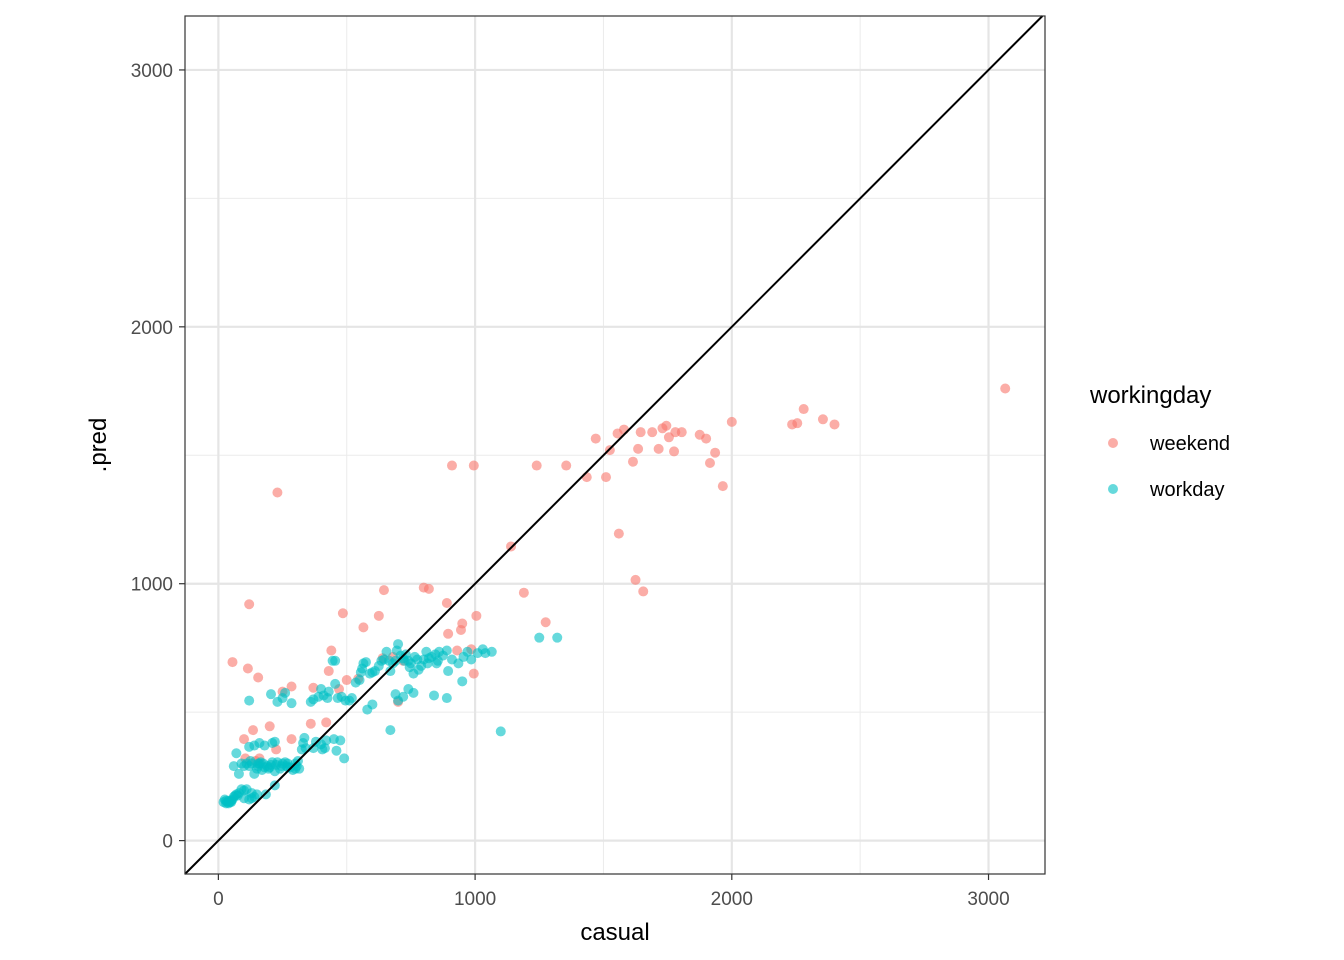  Describe the element at coordinates (988, 899) in the screenshot. I see `x-tick-label: 3000` at that location.